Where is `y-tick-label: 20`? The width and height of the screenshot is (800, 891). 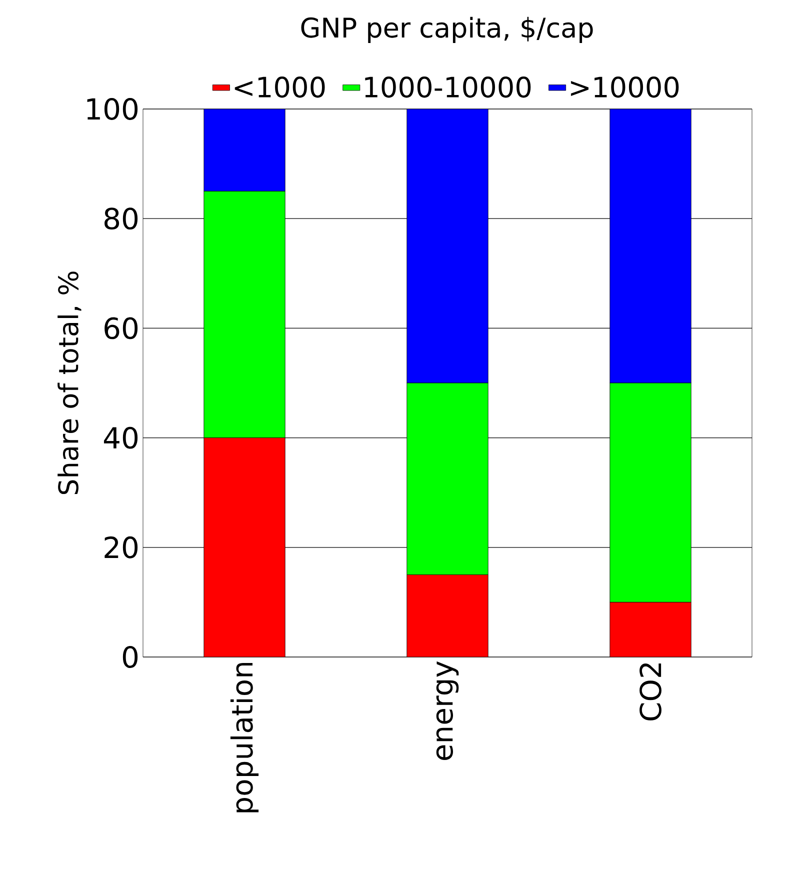
y-tick-label: 20 is located at coordinates (121, 547).